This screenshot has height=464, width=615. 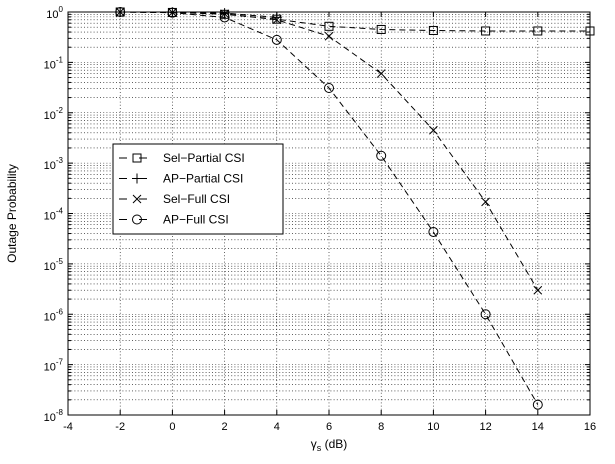 I want to click on y-tick-label: 10⁻², so click(x=54, y=114).